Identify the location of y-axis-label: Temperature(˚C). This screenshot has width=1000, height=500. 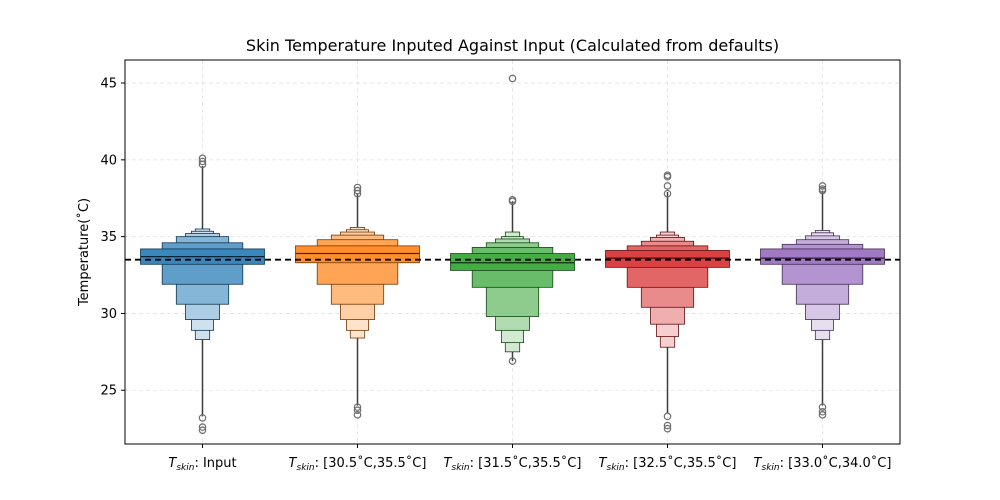
(84, 252).